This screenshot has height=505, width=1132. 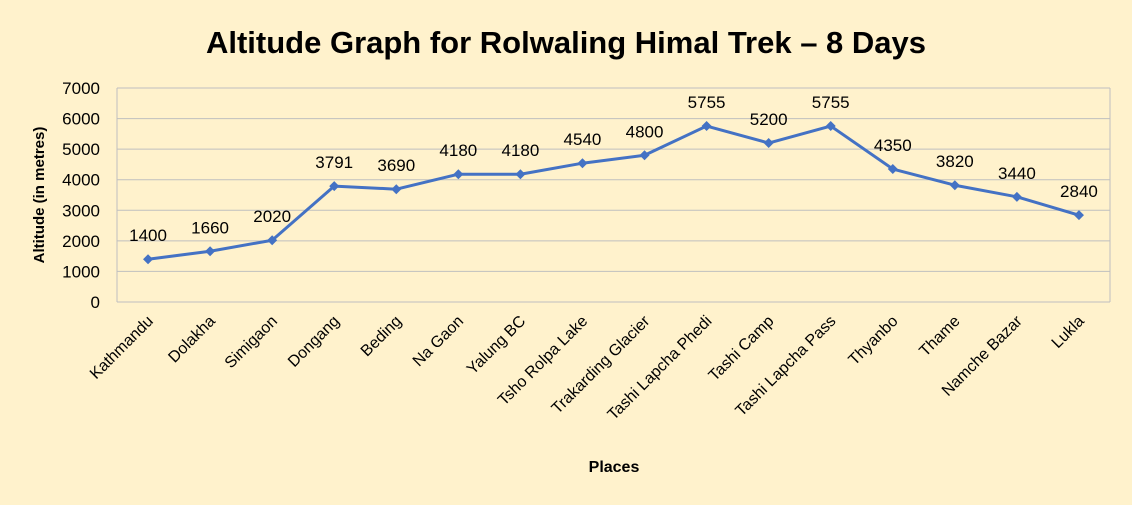 What do you see at coordinates (81, 88) in the screenshot?
I see `y-tick-label: 7000` at bounding box center [81, 88].